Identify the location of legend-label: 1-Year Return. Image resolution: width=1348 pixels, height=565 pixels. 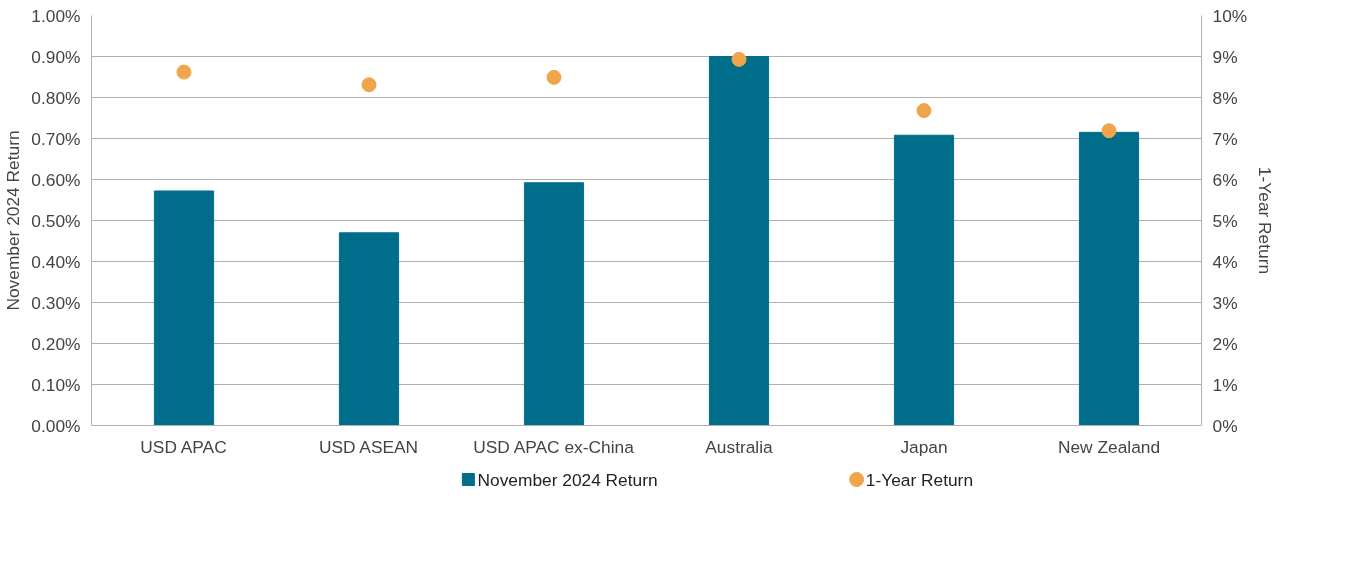
(919, 479).